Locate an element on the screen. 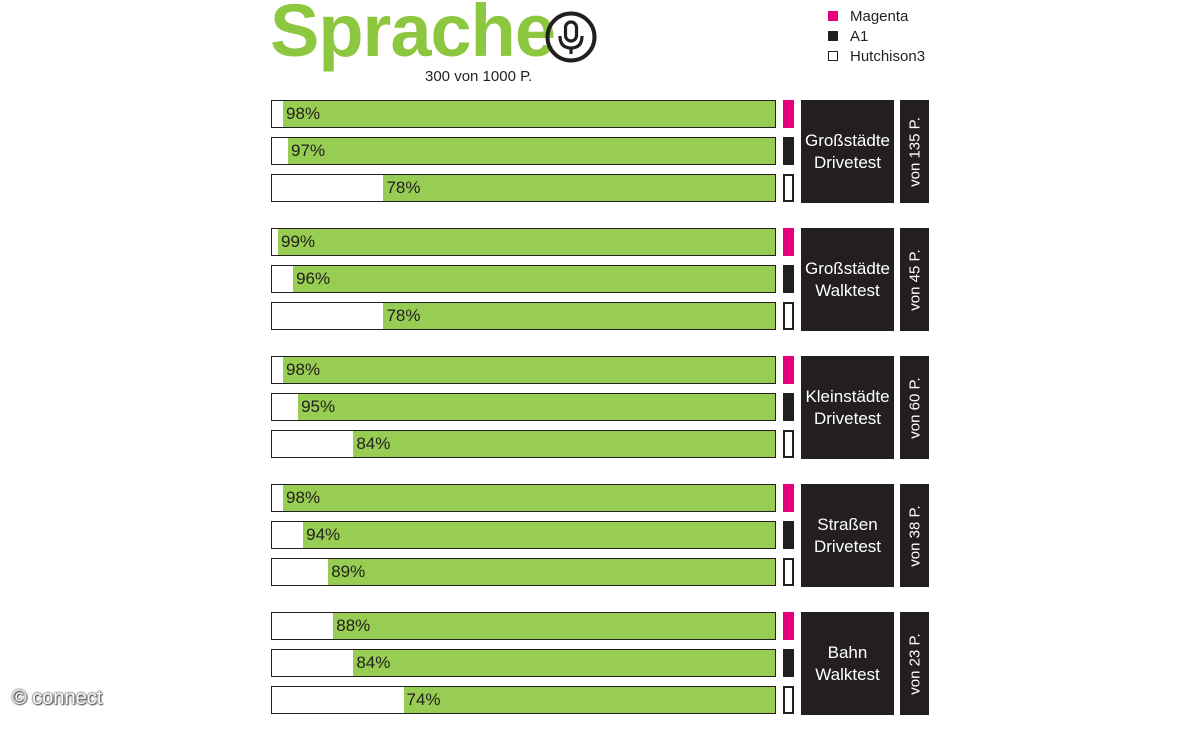  legend-item-hutchison3: Hutchison3 is located at coordinates (876, 56).